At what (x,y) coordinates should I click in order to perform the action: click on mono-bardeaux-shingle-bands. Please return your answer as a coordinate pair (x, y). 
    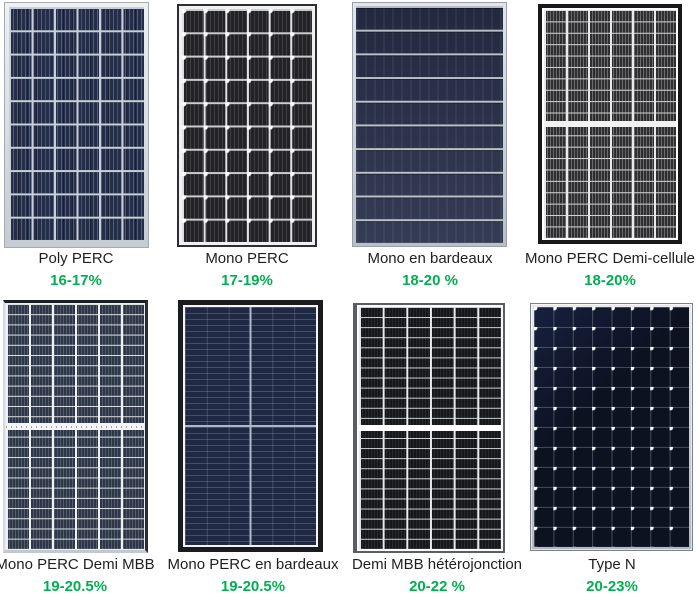
    Looking at the image, I should click on (429, 124).